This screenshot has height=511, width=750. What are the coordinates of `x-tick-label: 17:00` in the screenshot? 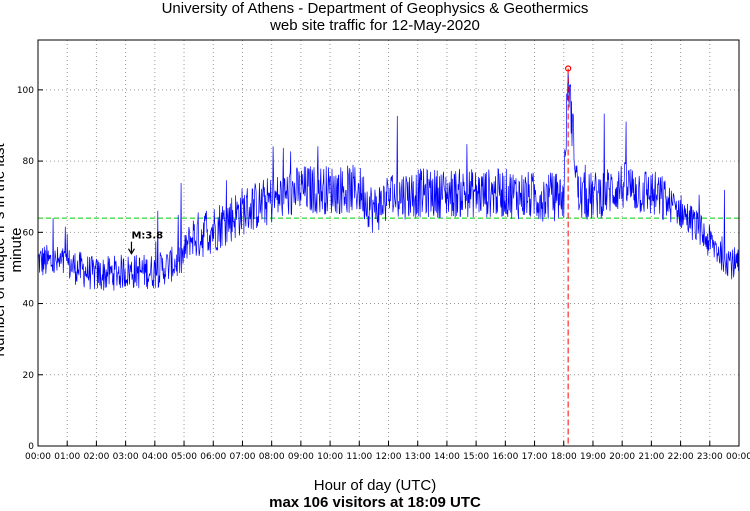 It's located at (535, 457).